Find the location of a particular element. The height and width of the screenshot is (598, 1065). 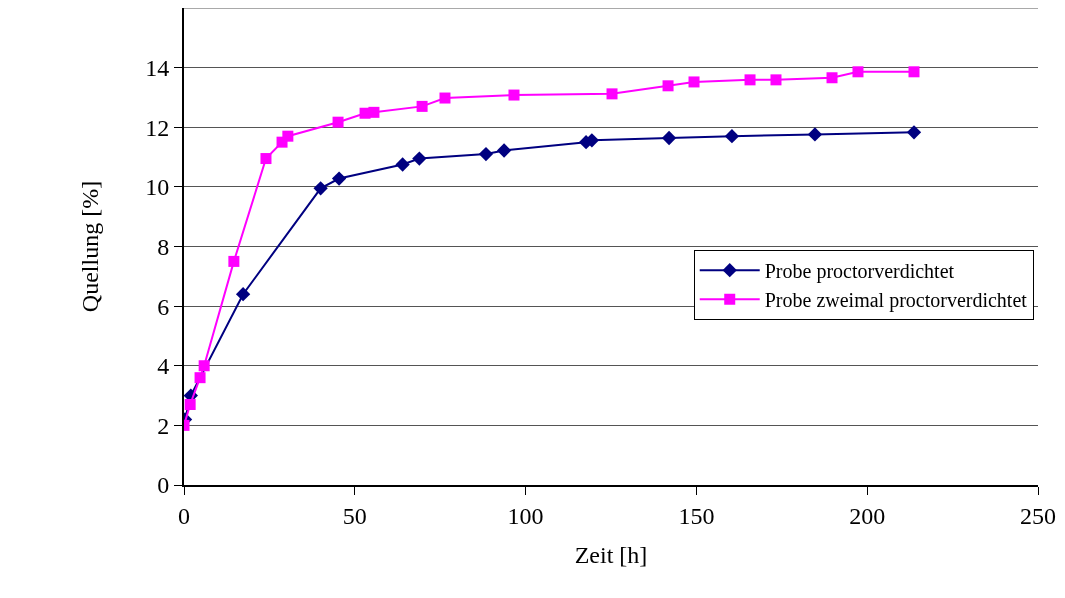

x-tick-label: 0 is located at coordinates (184, 515).